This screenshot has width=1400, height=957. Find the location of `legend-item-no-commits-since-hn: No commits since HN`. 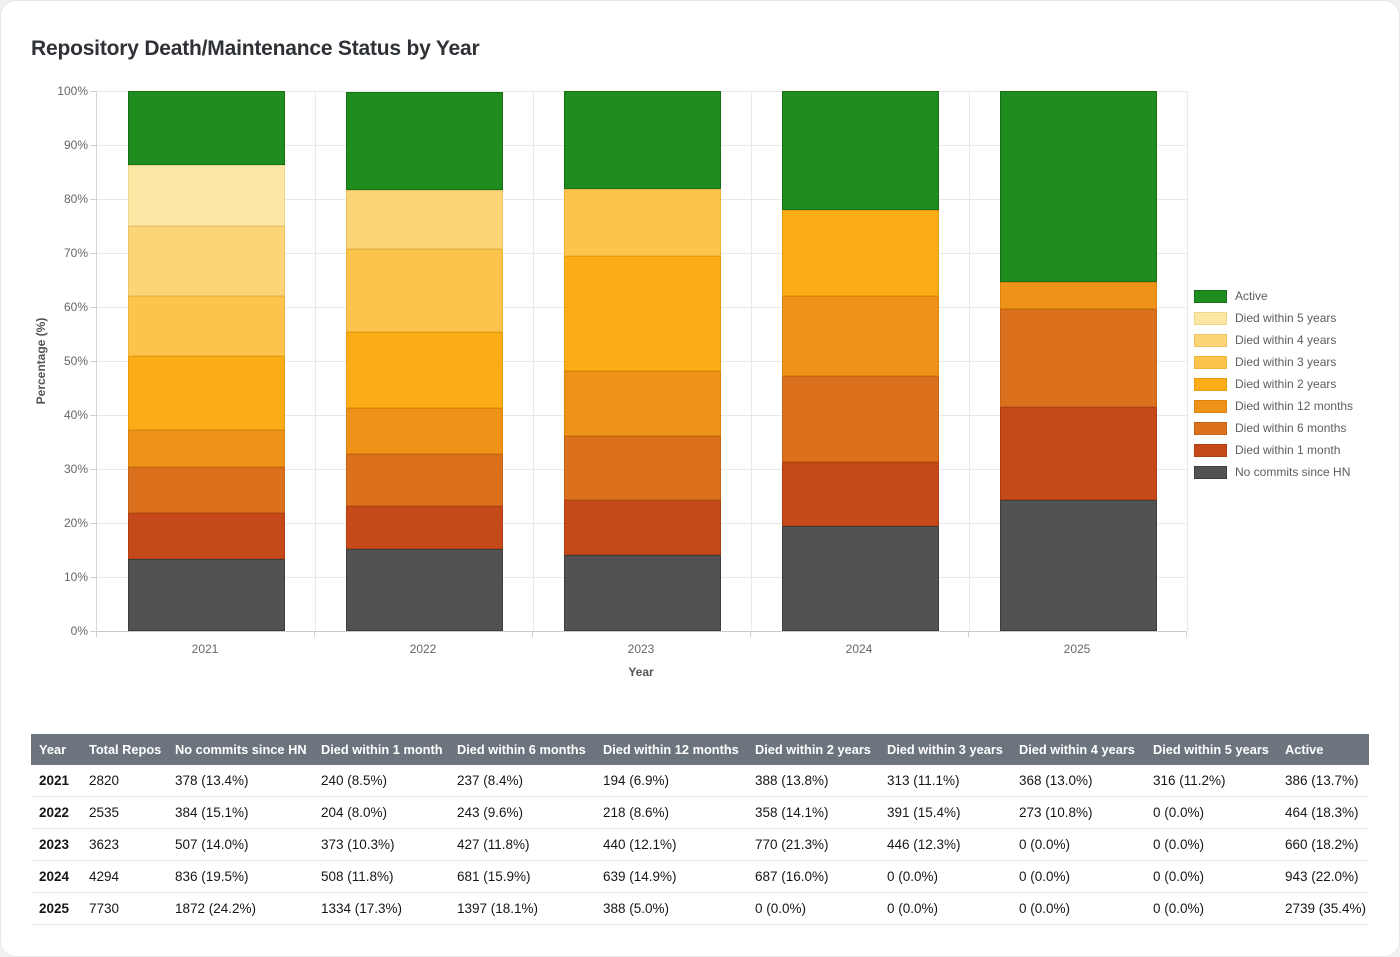

legend-item-no-commits-since-hn: No commits since HN is located at coordinates (1273, 472).